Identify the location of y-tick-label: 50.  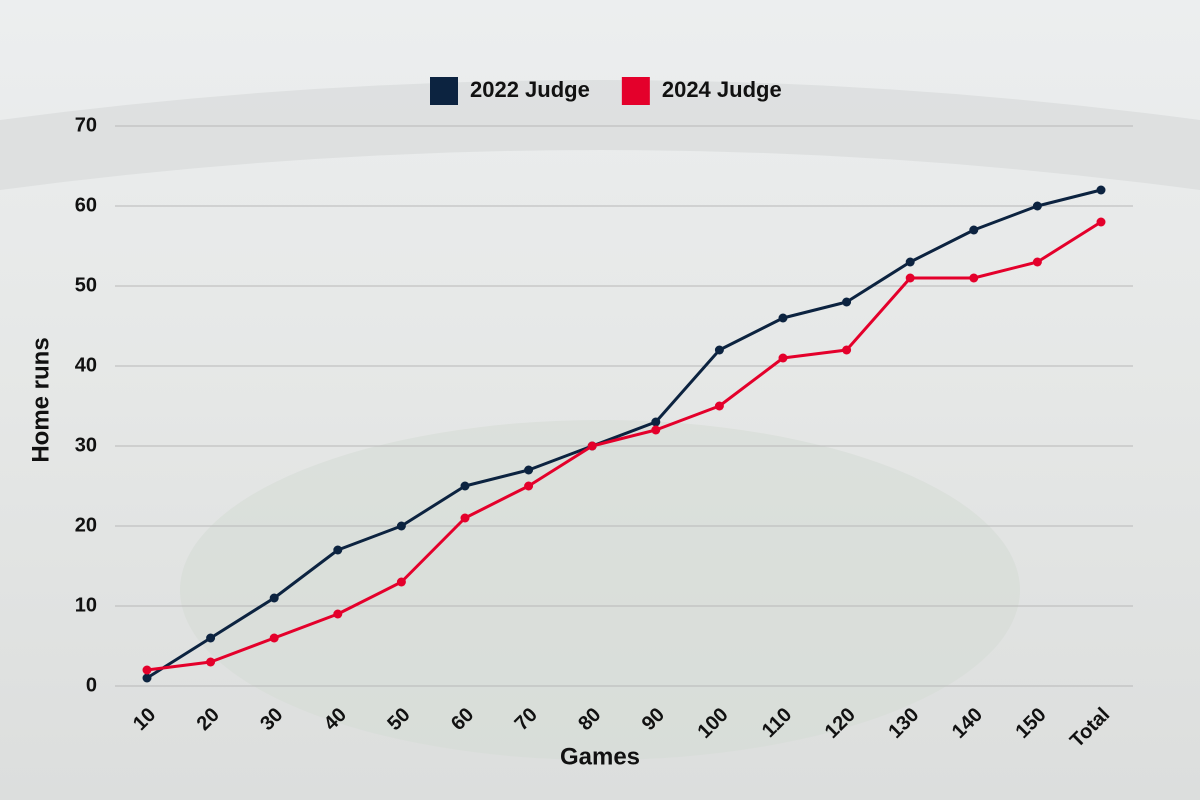
(86, 285).